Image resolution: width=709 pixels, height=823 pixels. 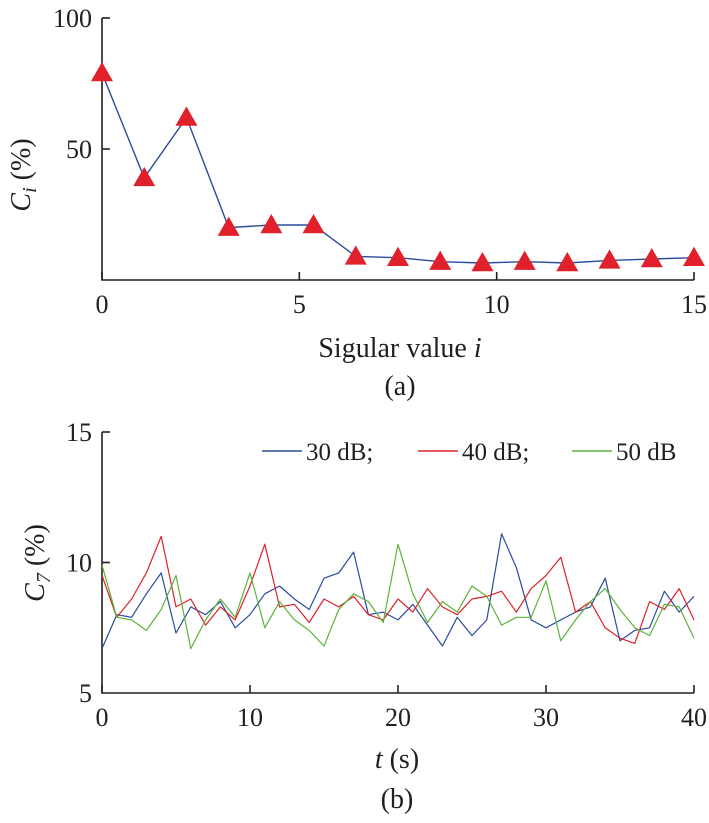 I want to click on panel-b-caption: (b), so click(x=397, y=799).